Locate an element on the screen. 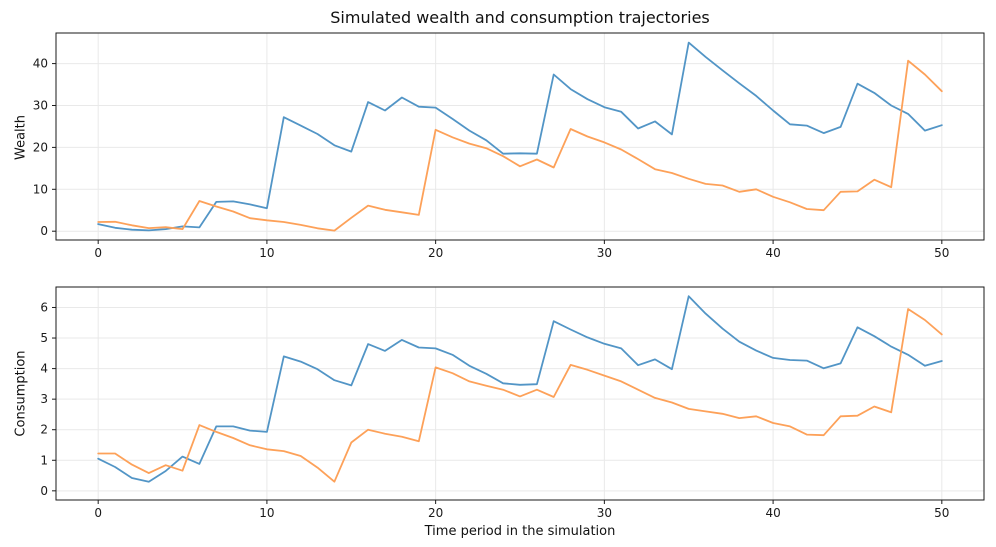  y-tick-label: 2 is located at coordinates (44, 430).